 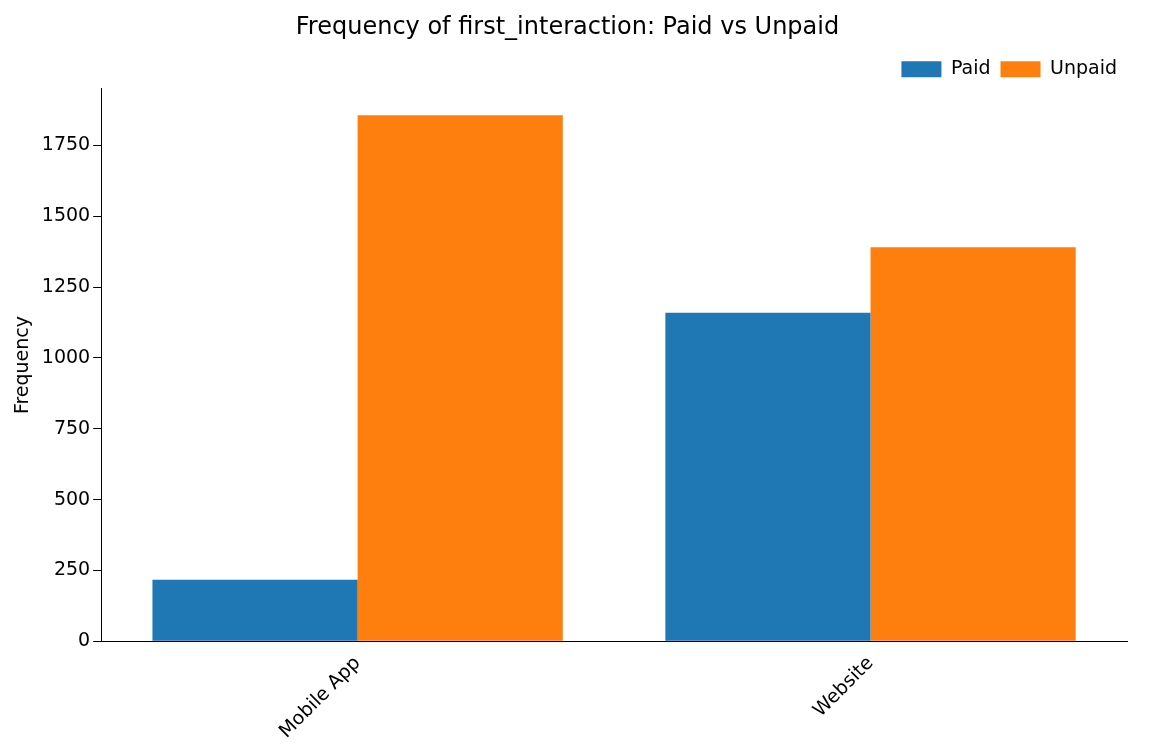 What do you see at coordinates (66, 214) in the screenshot?
I see `y-tick-label: 1500` at bounding box center [66, 214].